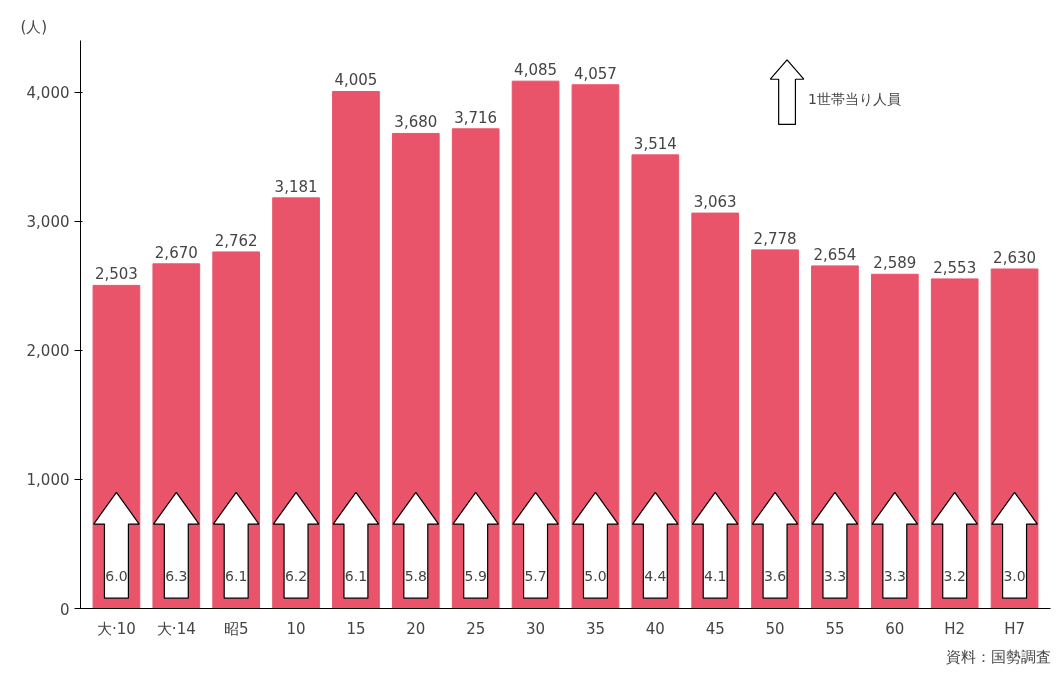  Describe the element at coordinates (595, 628) in the screenshot. I see `x-tick-label: 35` at that location.